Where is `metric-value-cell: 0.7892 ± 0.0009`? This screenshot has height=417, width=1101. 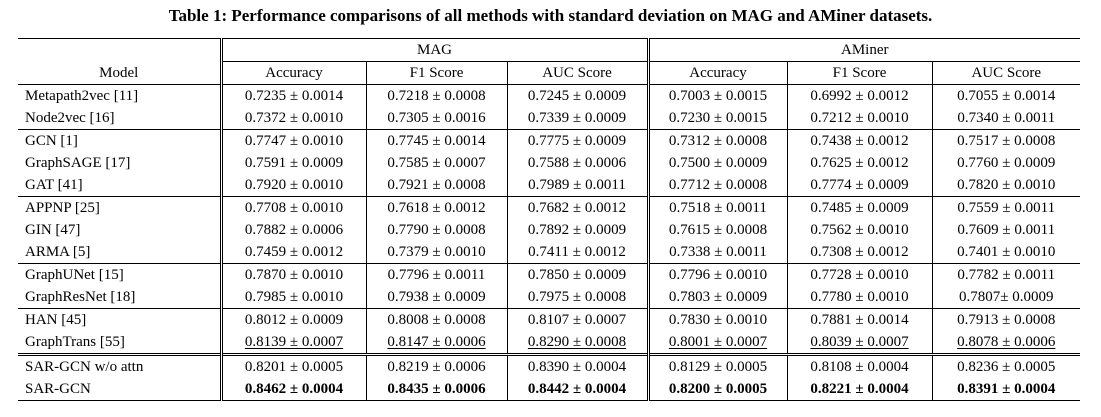
metric-value-cell: 0.7892 ± 0.0009 is located at coordinates (578, 230).